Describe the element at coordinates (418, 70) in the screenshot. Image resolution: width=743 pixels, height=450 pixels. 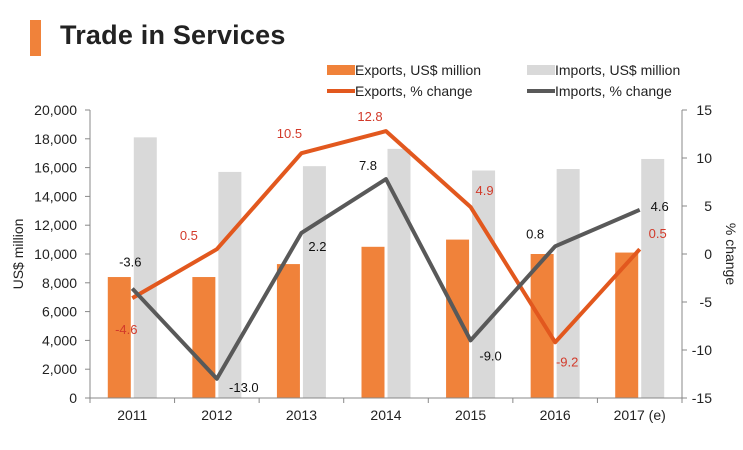
I see `legend-exports-bar-label: Exports, US$ million` at that location.